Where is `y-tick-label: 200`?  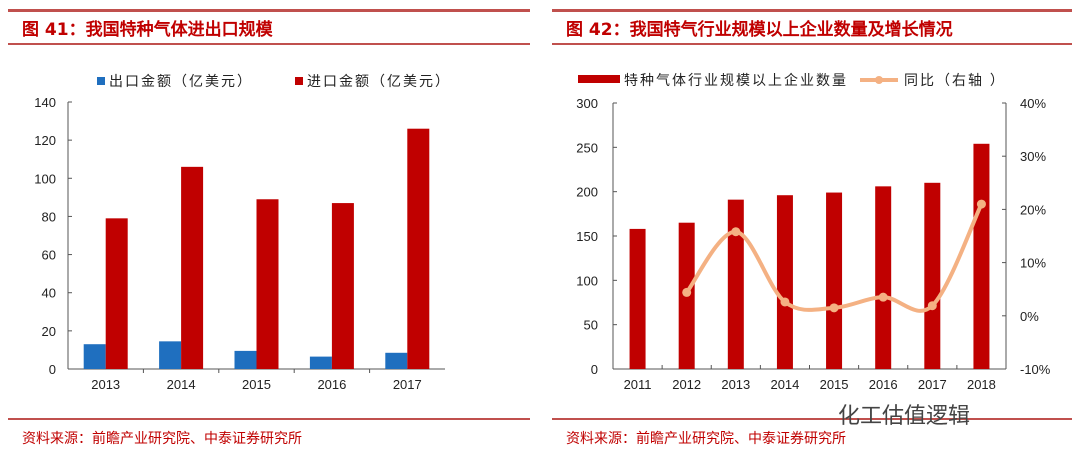 y-tick-label: 200 is located at coordinates (587, 192).